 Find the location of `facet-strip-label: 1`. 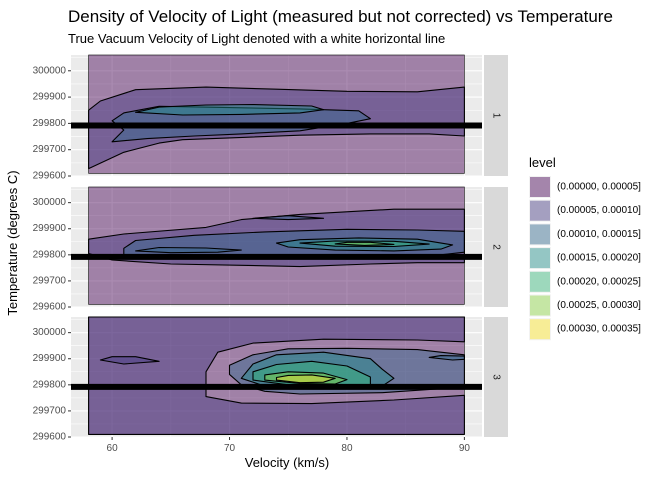

facet-strip-label: 1 is located at coordinates (496, 116).